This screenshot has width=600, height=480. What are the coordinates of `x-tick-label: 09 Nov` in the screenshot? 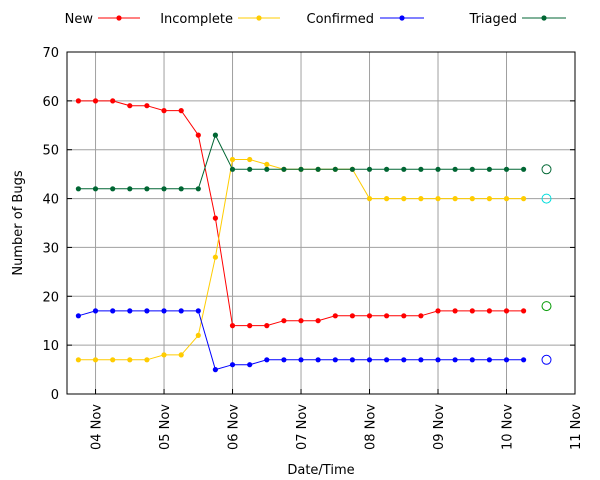 It's located at (439, 427).